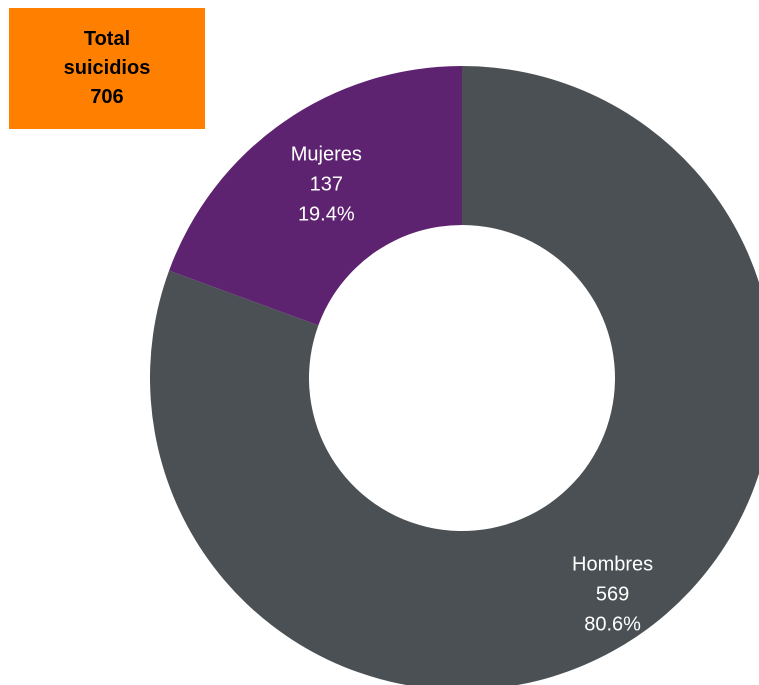  What do you see at coordinates (612, 595) in the screenshot?
I see `slice-label-value-hombres: 569` at bounding box center [612, 595].